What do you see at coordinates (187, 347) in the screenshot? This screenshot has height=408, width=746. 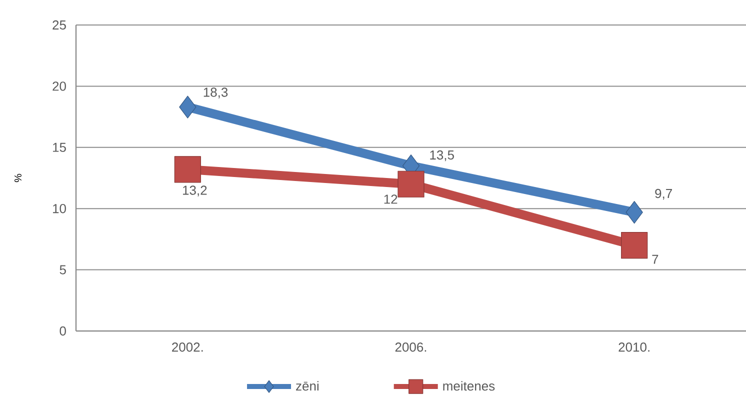 I see `x-tick-label: 2002.` at bounding box center [187, 347].